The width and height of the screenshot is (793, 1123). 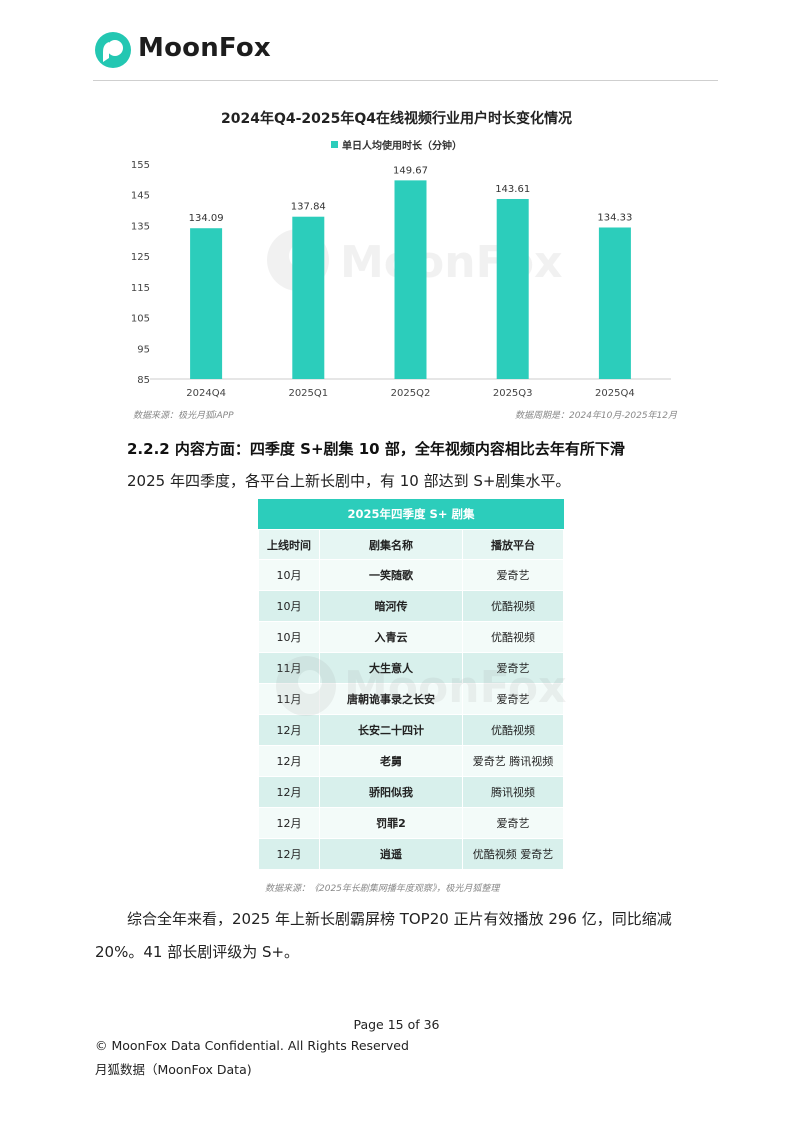 What do you see at coordinates (410, 170) in the screenshot?
I see `bar-value-label: 149.67` at bounding box center [410, 170].